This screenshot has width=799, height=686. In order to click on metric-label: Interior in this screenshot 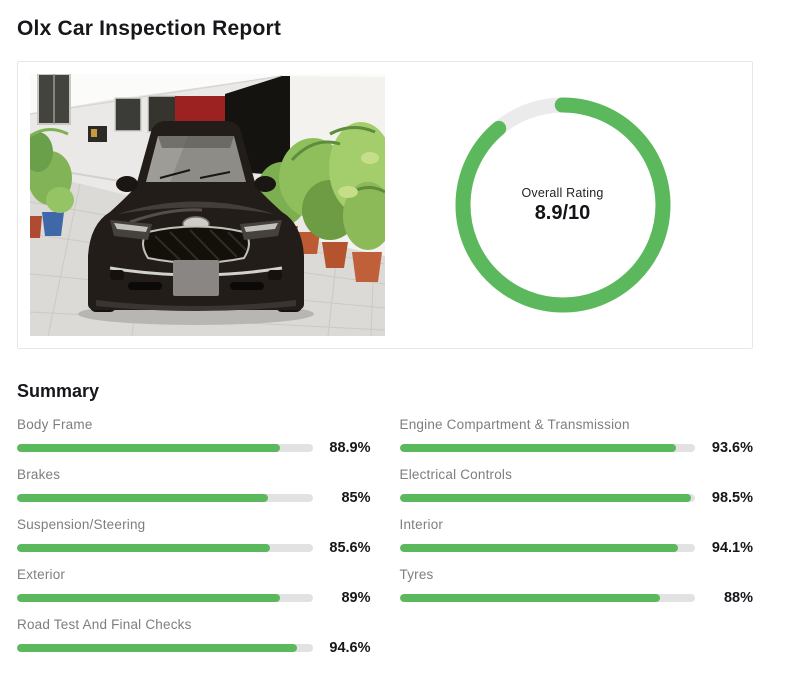, I will do `click(421, 524)`.